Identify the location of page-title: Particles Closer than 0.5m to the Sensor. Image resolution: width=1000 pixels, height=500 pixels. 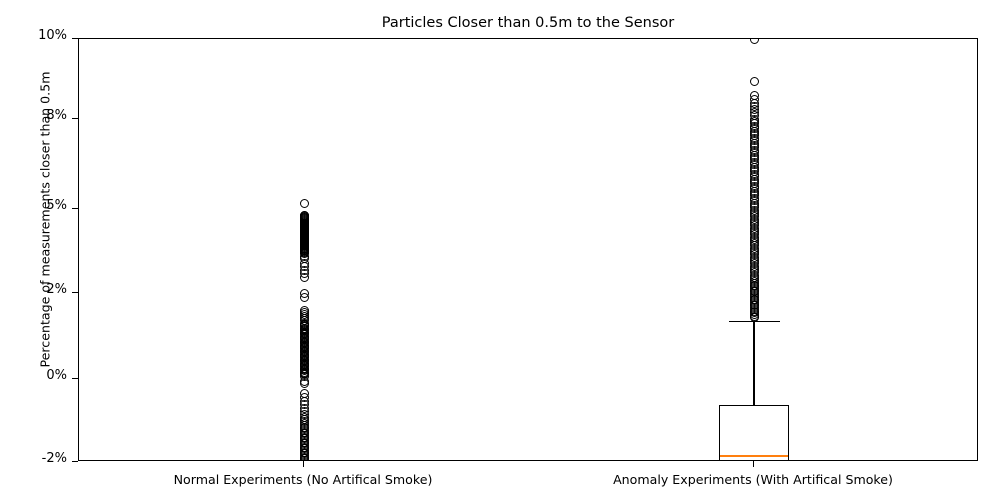
(528, 23).